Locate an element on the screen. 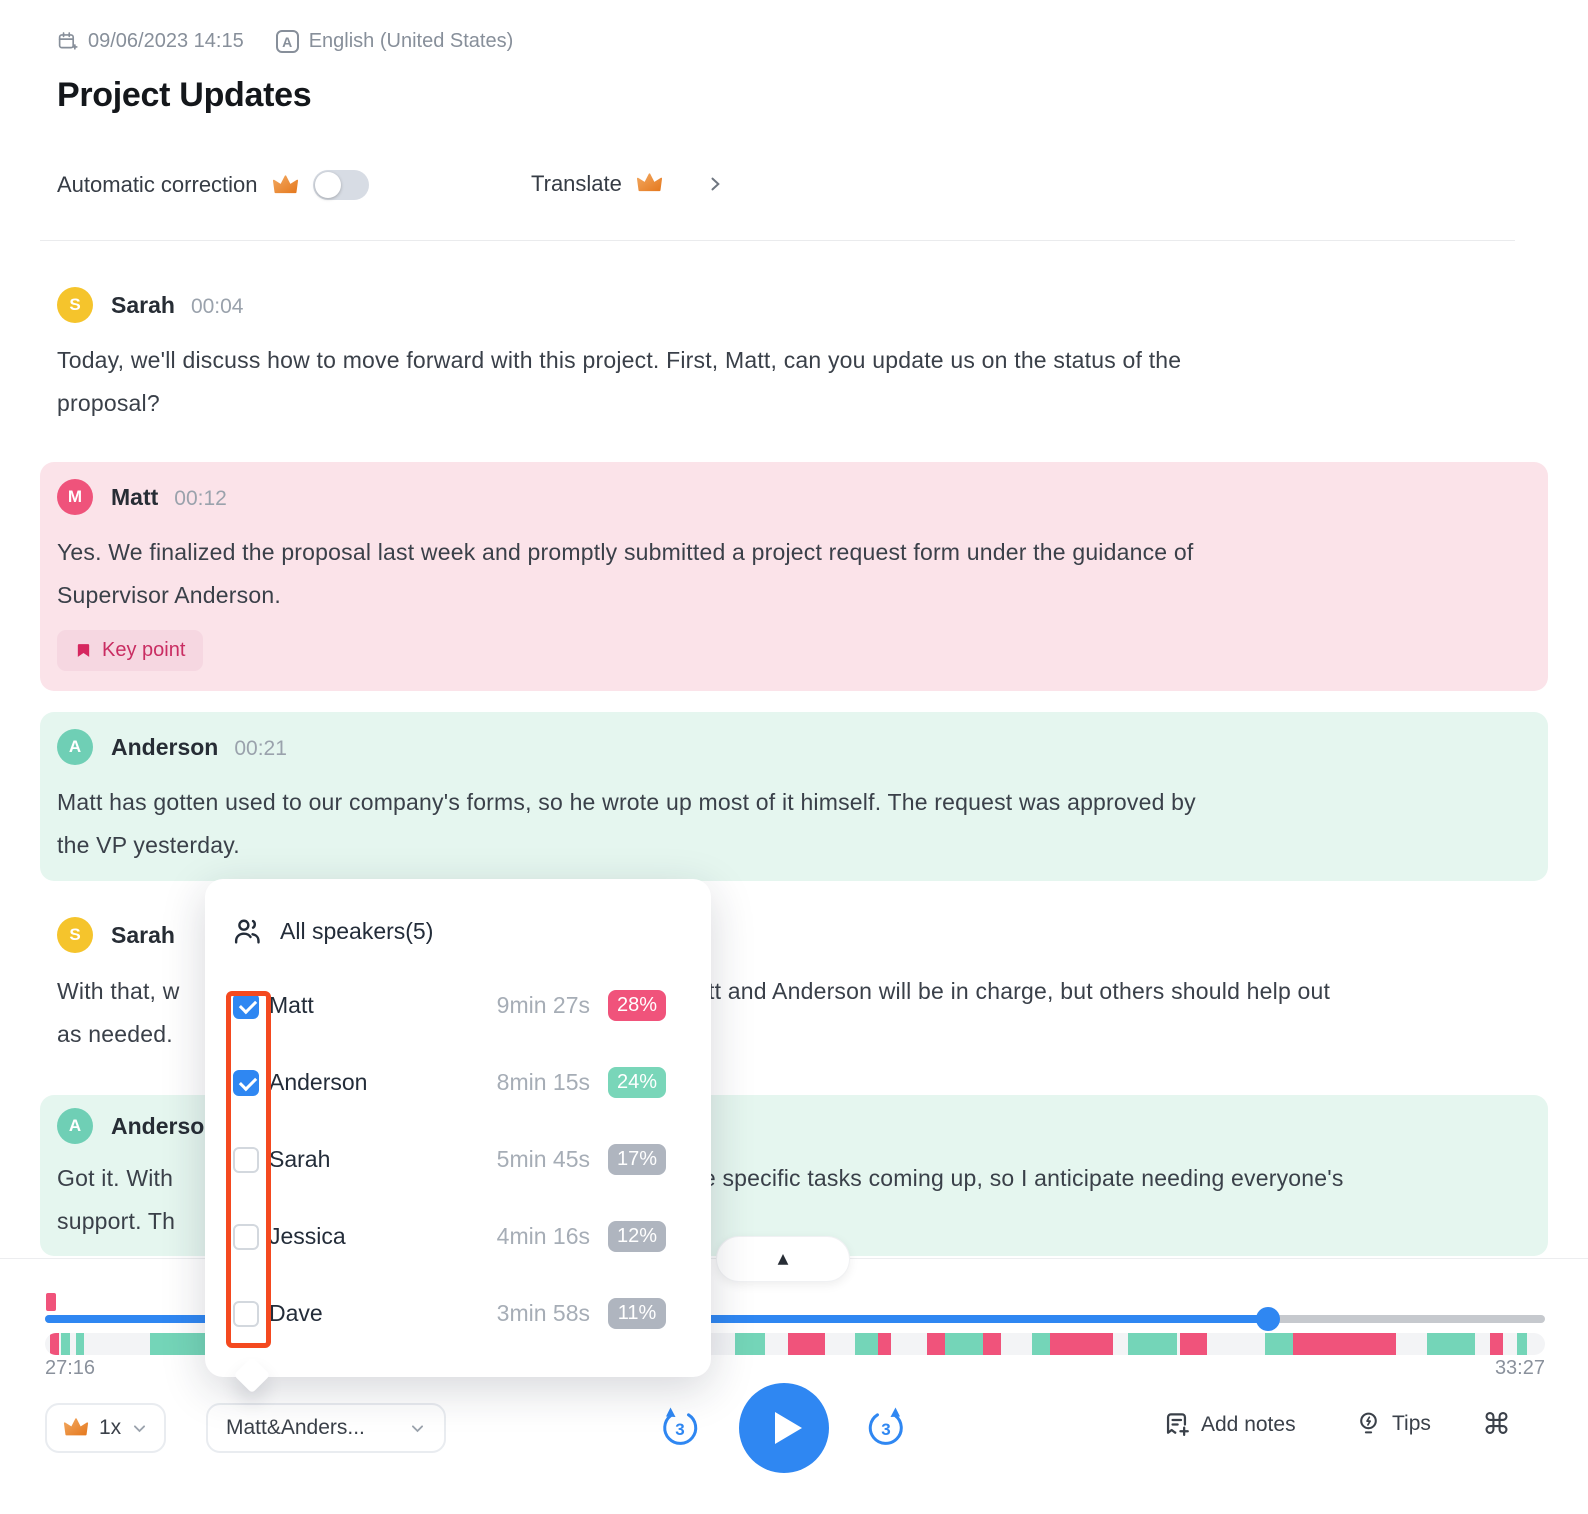 This screenshot has width=1588, height=1514. speaker-row-jessica: Jessica 4min 16s 12% is located at coordinates (458, 1236).